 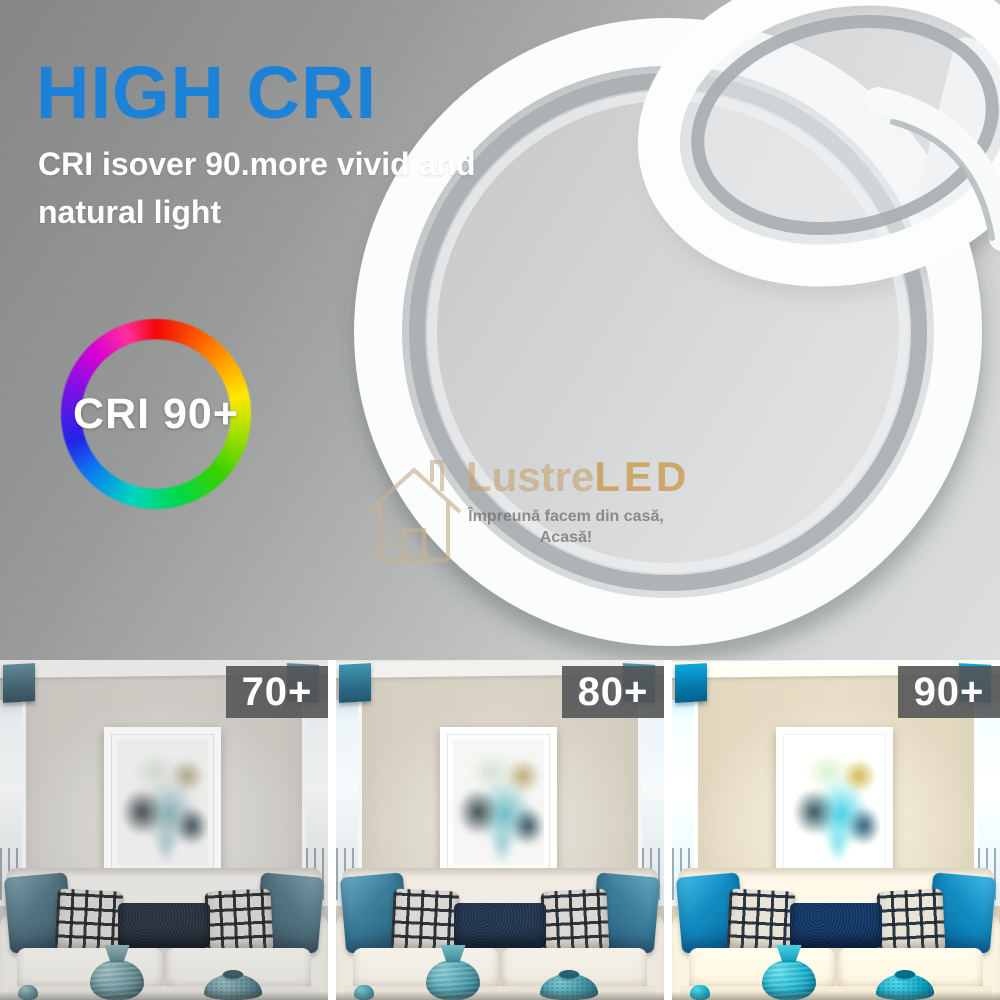 What do you see at coordinates (530, 476) in the screenshot?
I see `brand-name-lustre: Lustre` at bounding box center [530, 476].